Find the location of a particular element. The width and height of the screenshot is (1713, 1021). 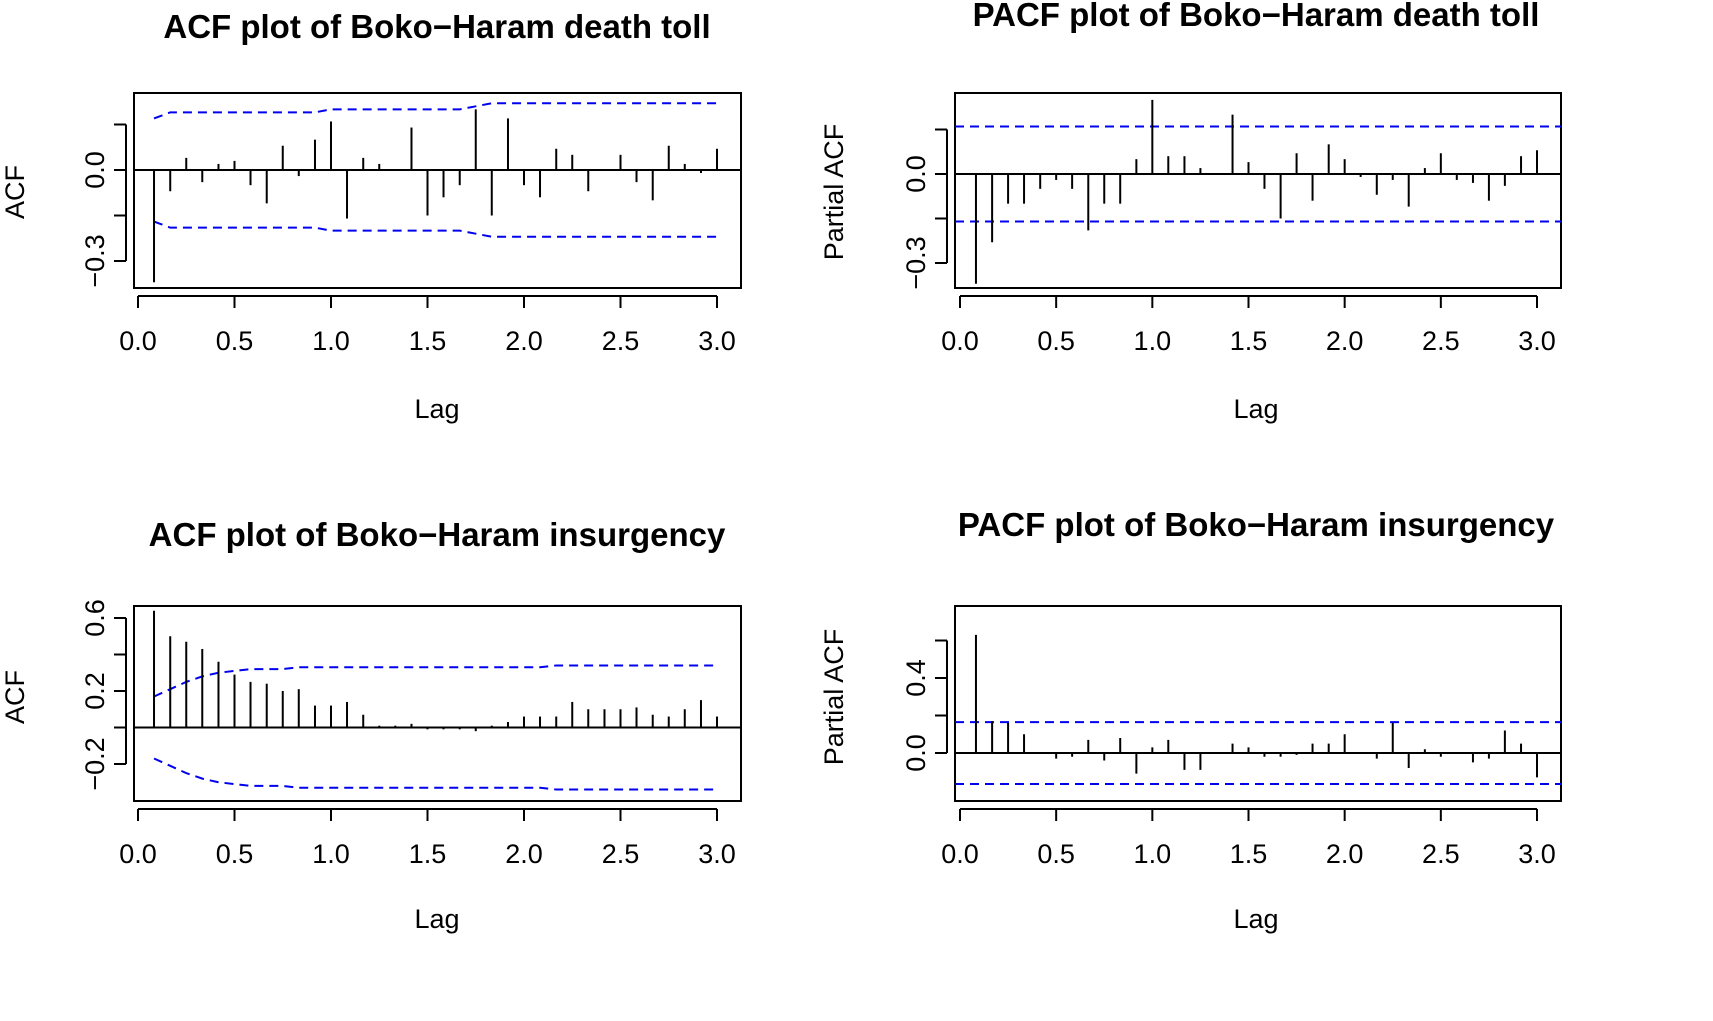

chart-title: PACF plot of Boko−Haram insurgency is located at coordinates (1256, 524).